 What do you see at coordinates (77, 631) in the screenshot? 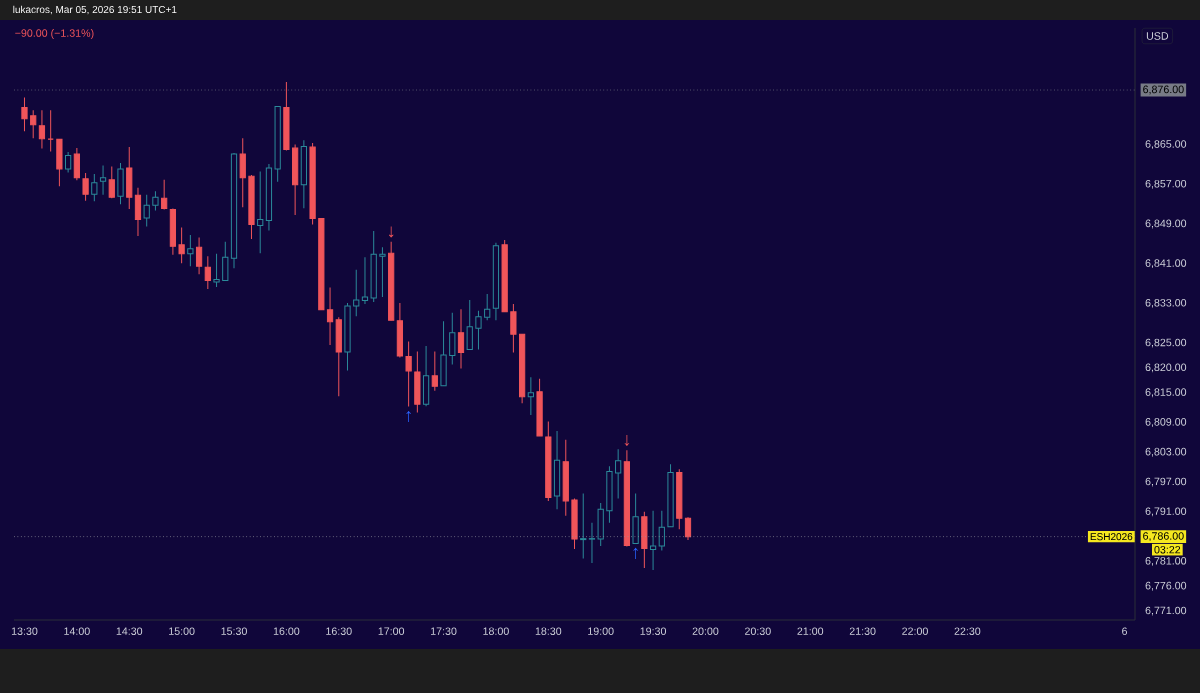
I see `x-tick-label: 14:00` at bounding box center [77, 631].